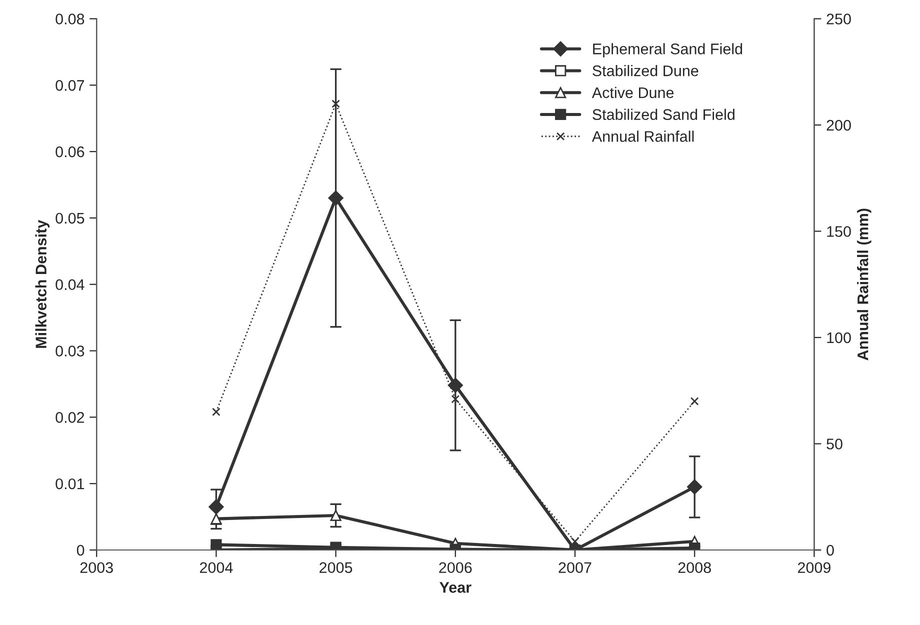  Describe the element at coordinates (663, 114) in the screenshot. I see `legend-label: Stabilized Sand Field` at that location.